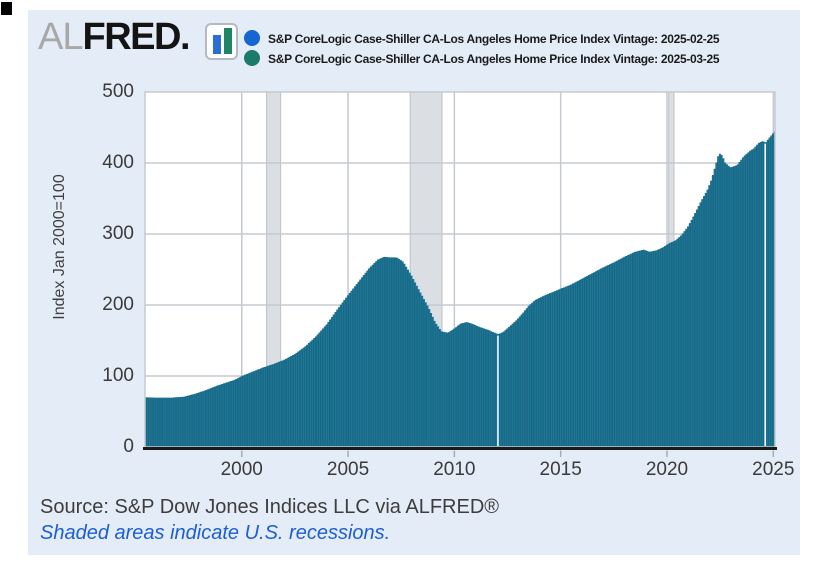  I want to click on recession-note-link: Shaded areas indicate U.S. recessions., so click(215, 533).